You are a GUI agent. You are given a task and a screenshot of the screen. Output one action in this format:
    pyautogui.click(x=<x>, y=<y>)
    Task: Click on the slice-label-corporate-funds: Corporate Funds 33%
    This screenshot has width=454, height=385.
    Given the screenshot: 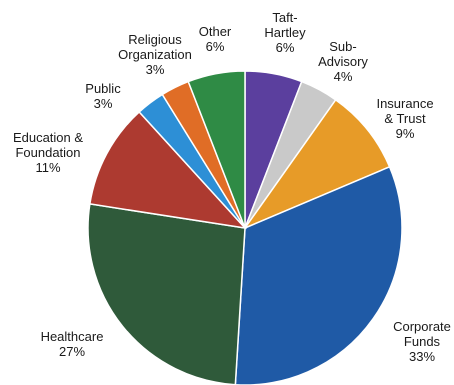 What is the action you would take?
    pyautogui.click(x=422, y=341)
    